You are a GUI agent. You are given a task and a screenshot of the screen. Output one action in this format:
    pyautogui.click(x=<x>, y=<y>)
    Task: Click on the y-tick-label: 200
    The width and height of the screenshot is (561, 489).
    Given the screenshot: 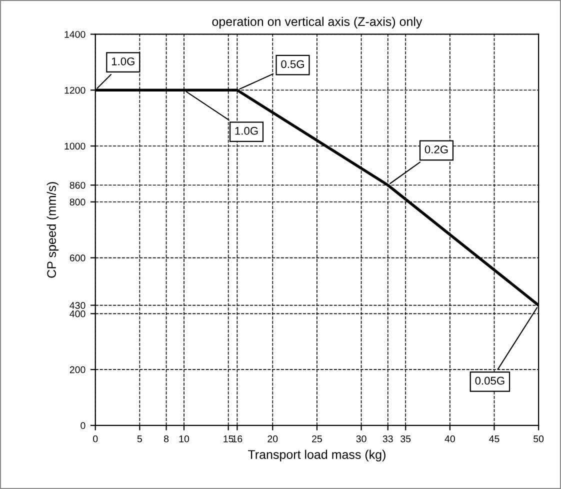 What is the action you would take?
    pyautogui.click(x=78, y=370)
    